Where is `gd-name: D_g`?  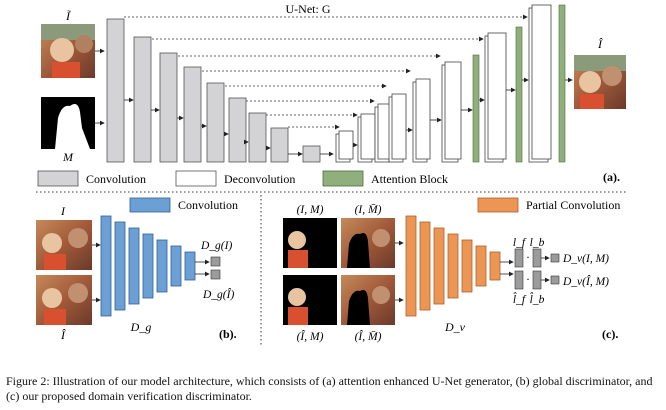 gd-name: D_g is located at coordinates (141, 327).